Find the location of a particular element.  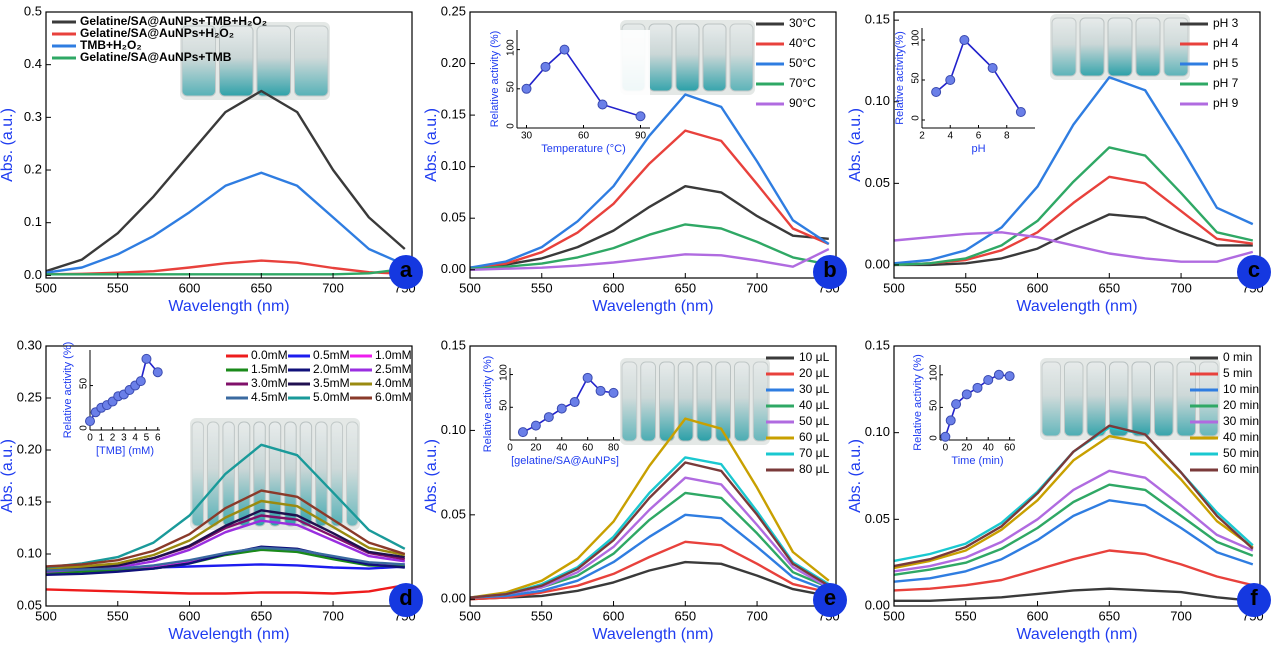

inset-x-tick-label: 4 is located at coordinates (135, 438).